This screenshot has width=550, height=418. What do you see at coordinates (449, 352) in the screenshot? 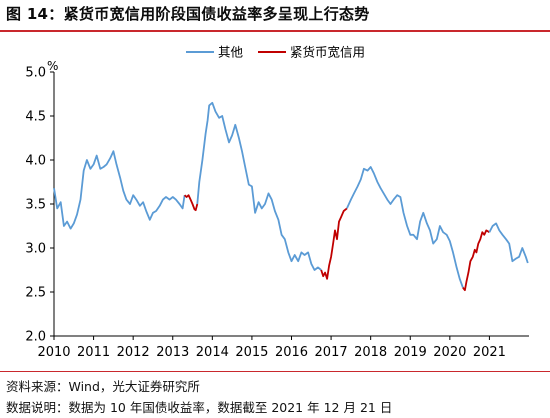
I see `x-tick-label: 2020` at bounding box center [449, 352].